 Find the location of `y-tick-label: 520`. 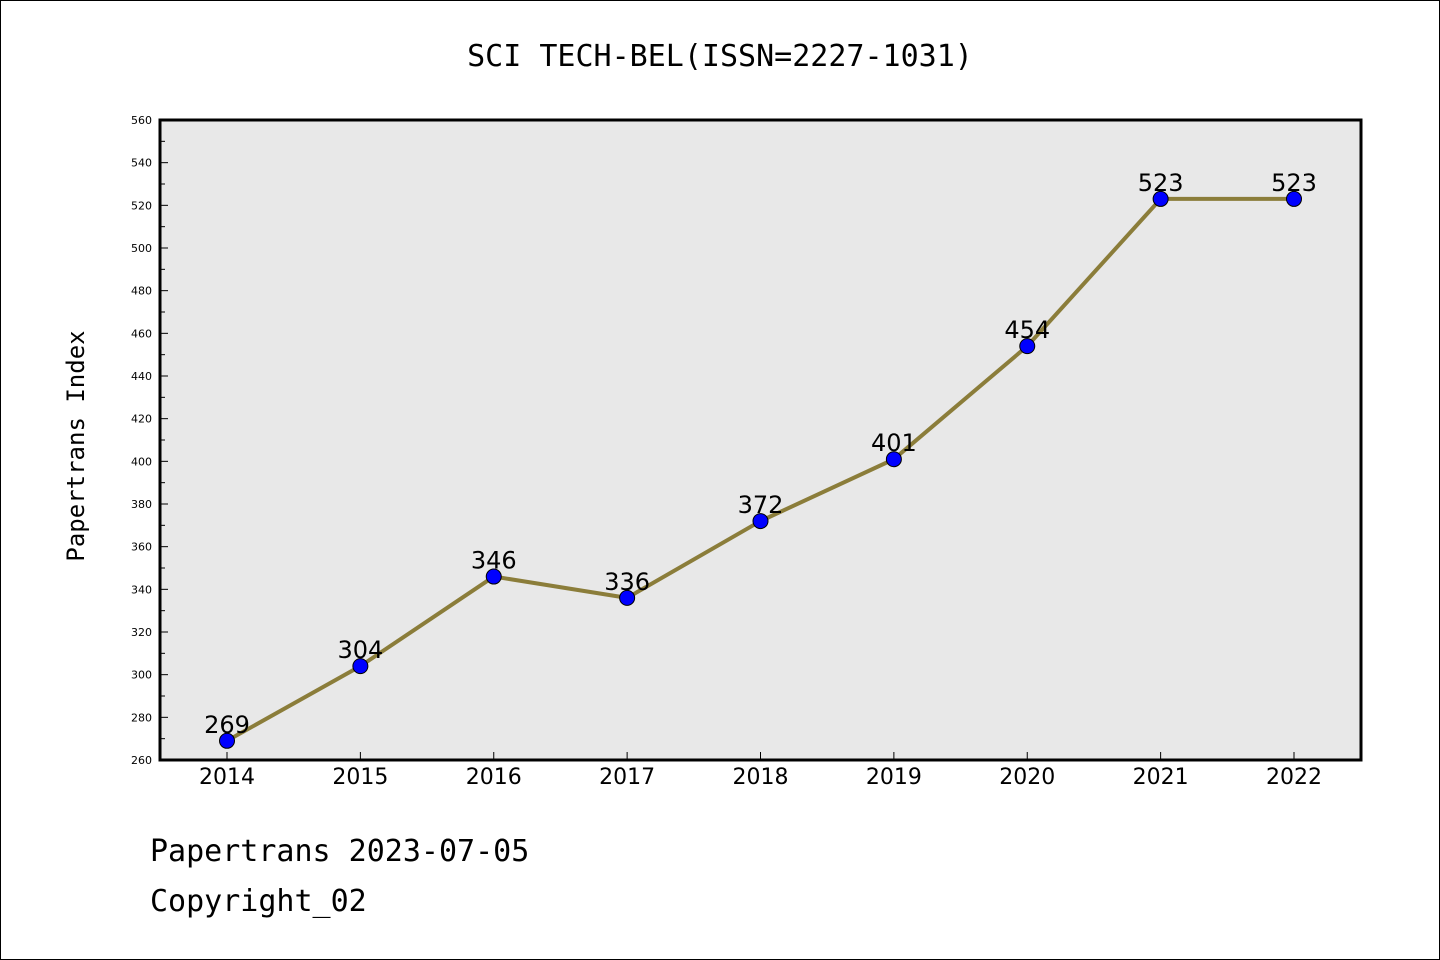

y-tick-label: 520 is located at coordinates (141, 205).